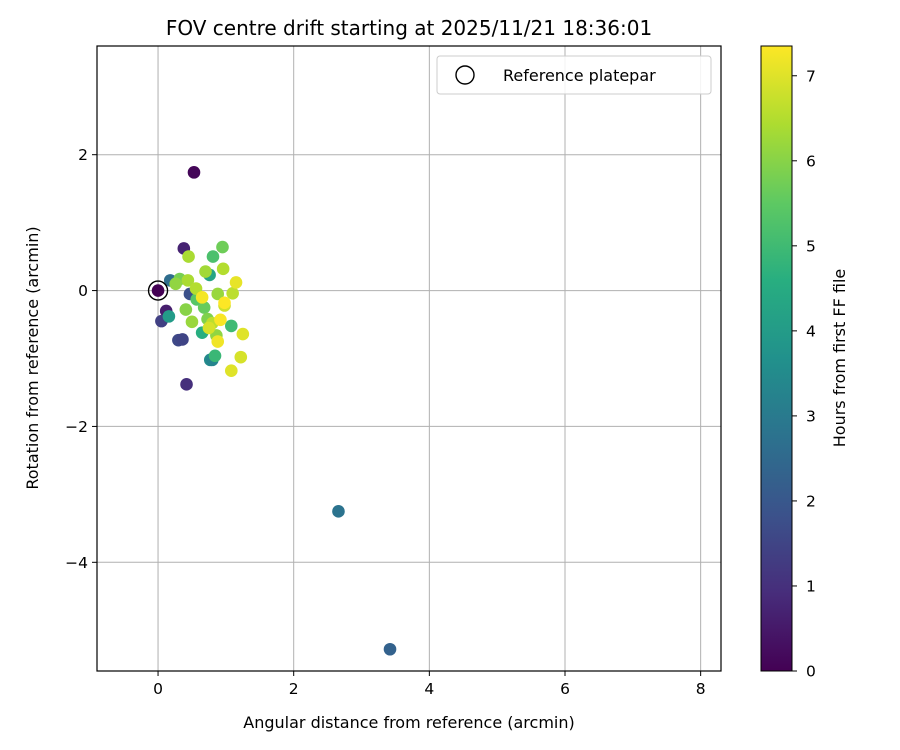 This screenshot has height=750, width=900. I want to click on colorbar-gradient, so click(776, 358).